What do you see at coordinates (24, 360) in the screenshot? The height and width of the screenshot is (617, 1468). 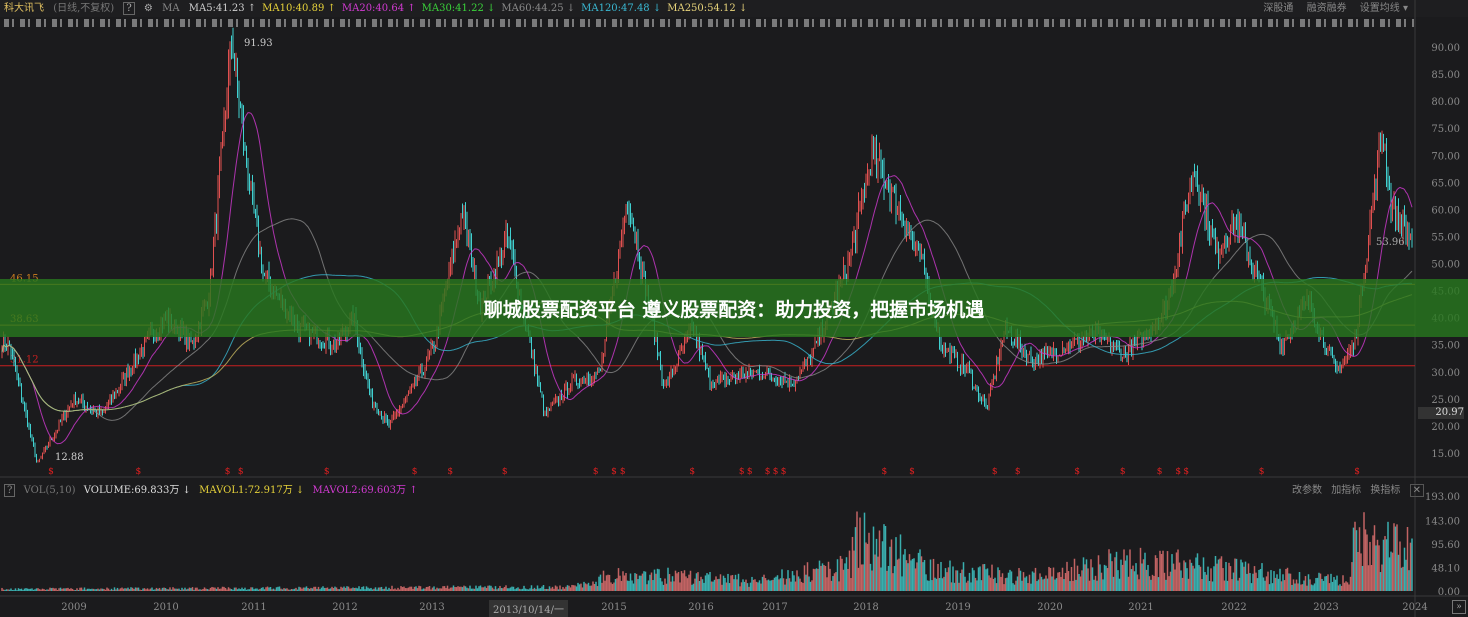 I see `price-level-label: 31.12` at bounding box center [24, 360].